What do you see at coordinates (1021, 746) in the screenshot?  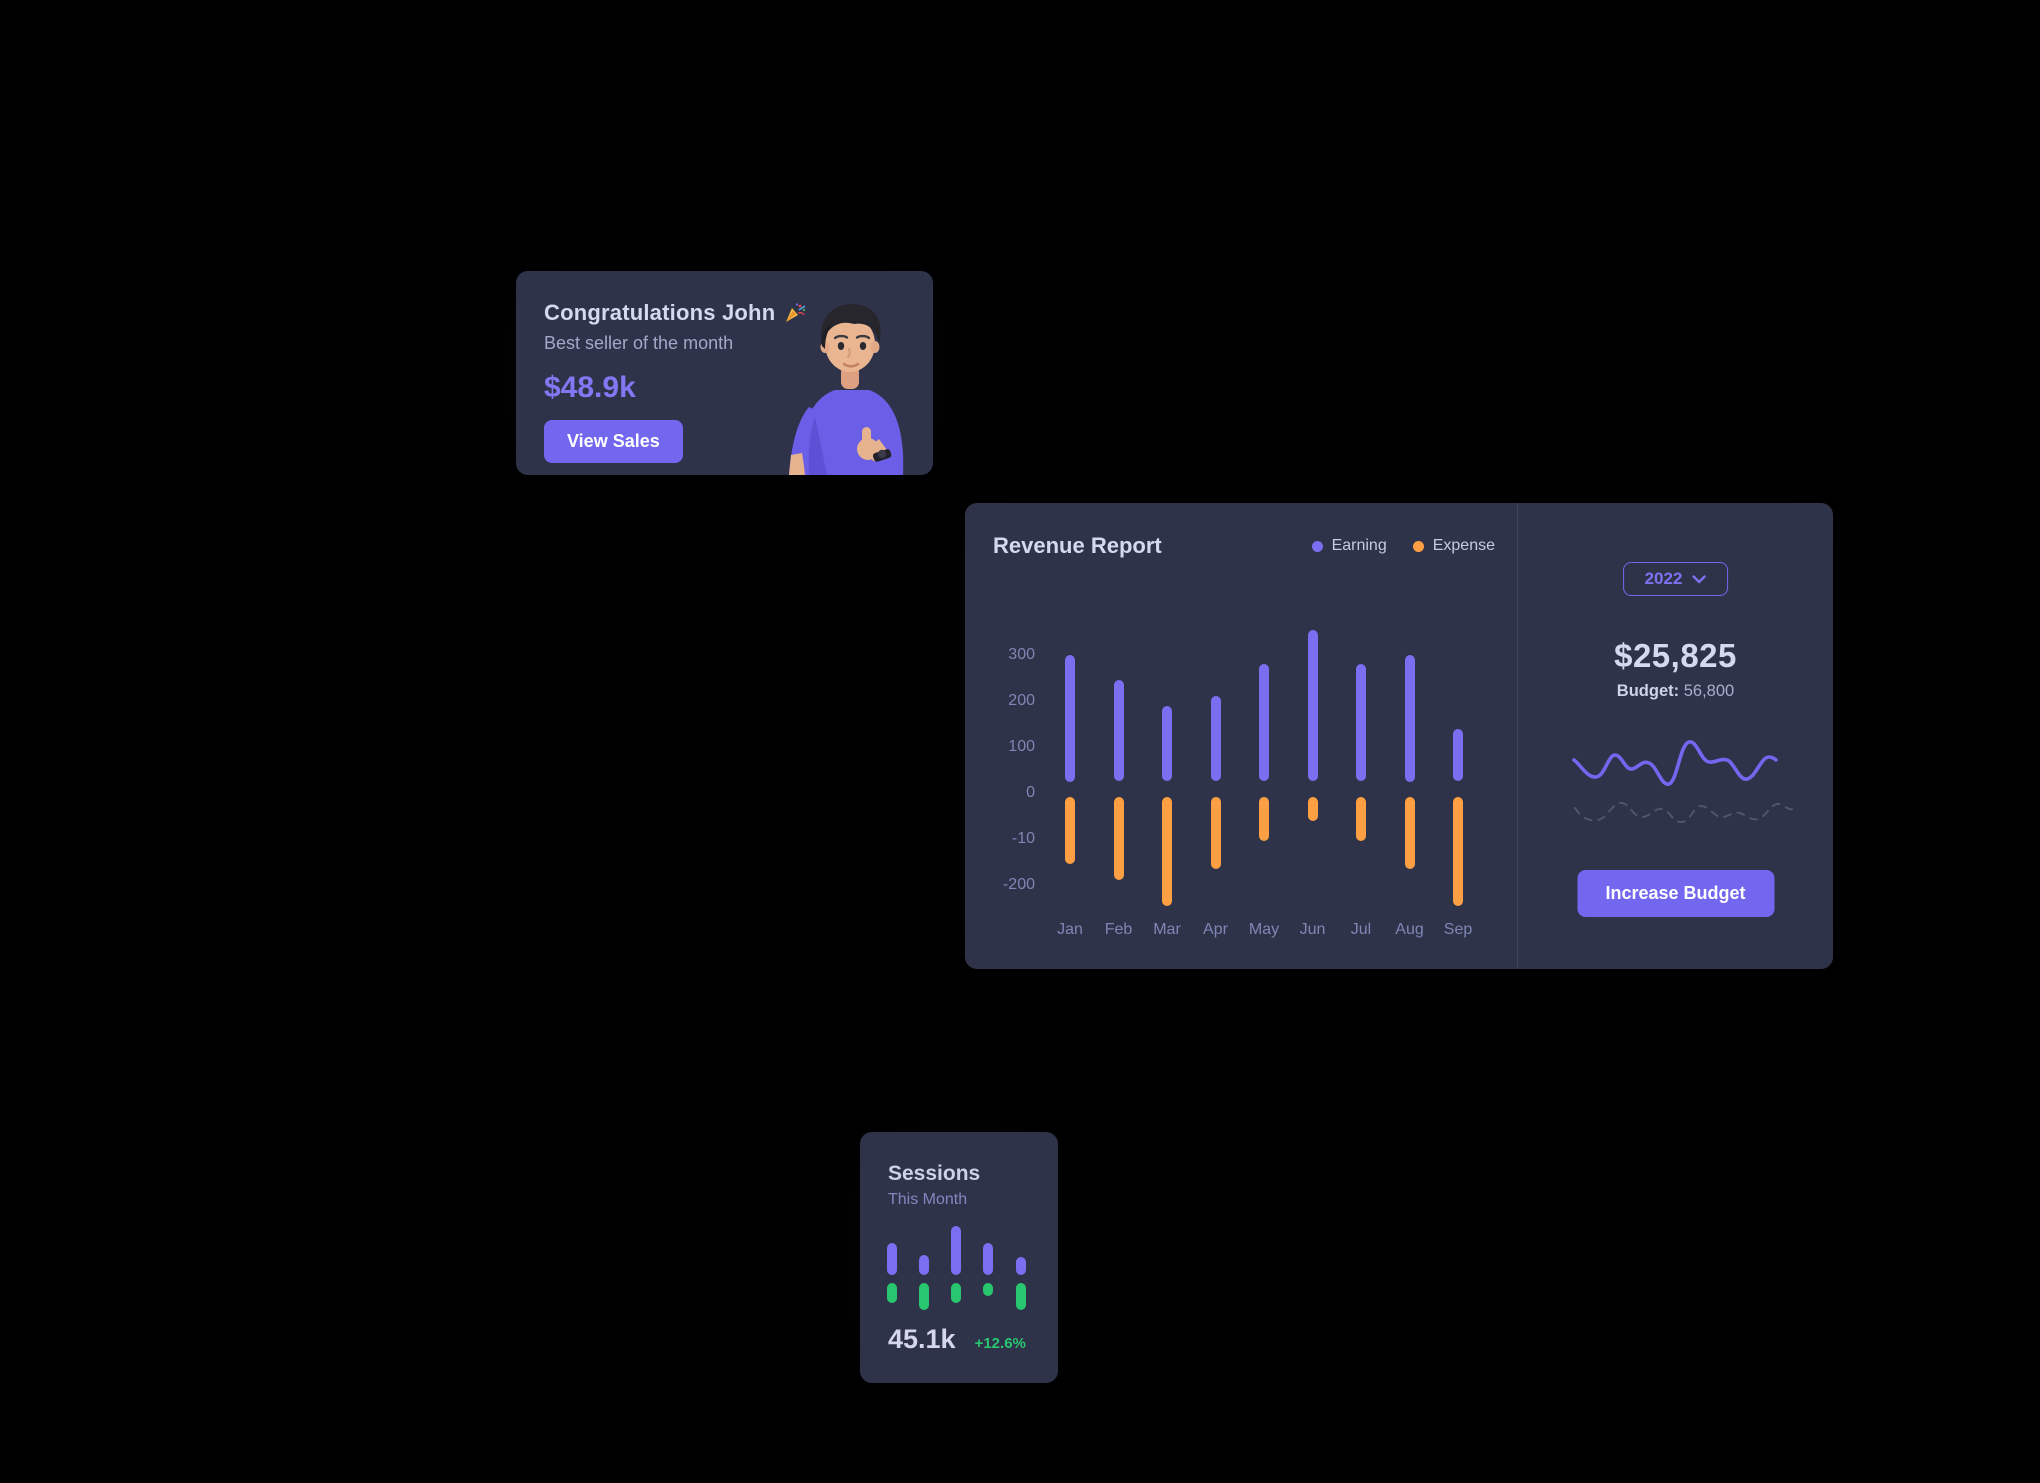 I see `y-axis-tick: 100` at bounding box center [1021, 746].